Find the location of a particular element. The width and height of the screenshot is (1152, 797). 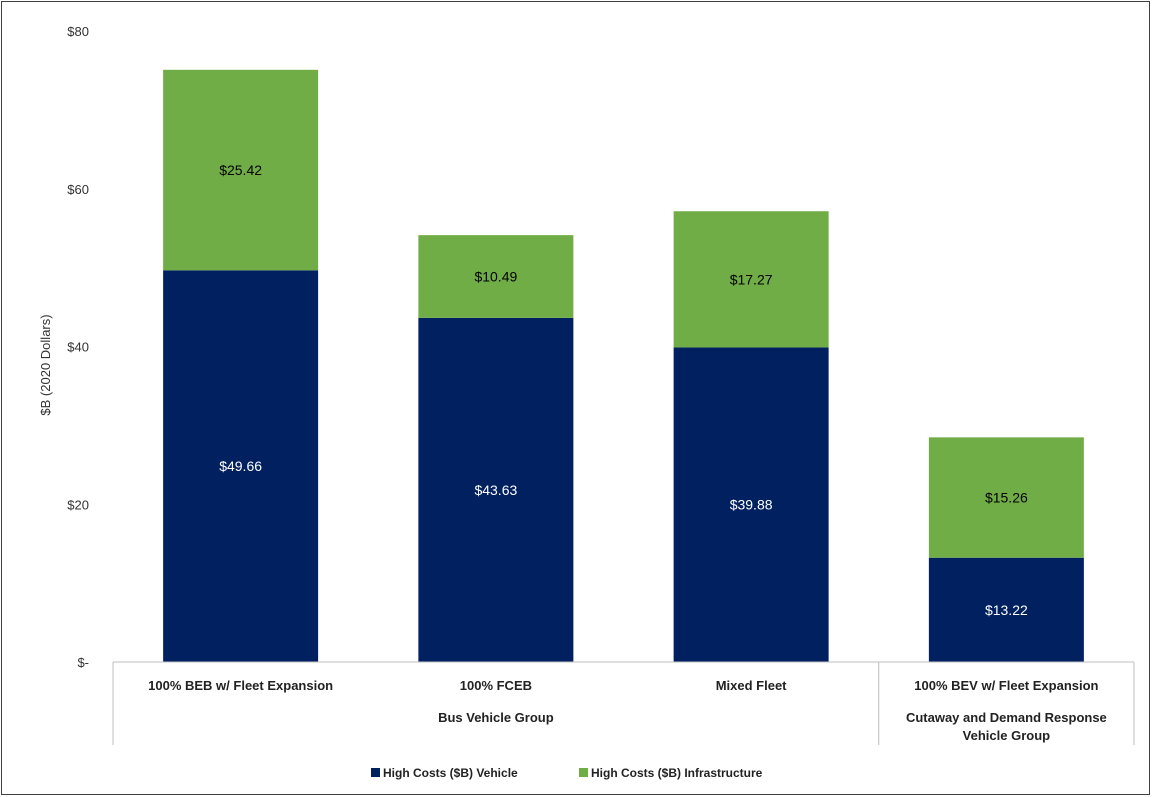

category-label: Mixed Fleet is located at coordinates (751, 685).